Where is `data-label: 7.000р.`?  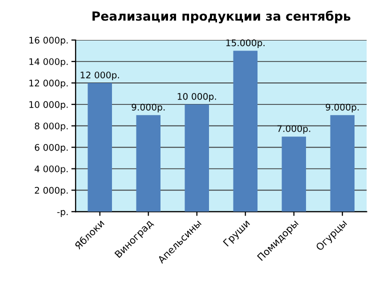
data-label: 7.000р. is located at coordinates (293, 129).